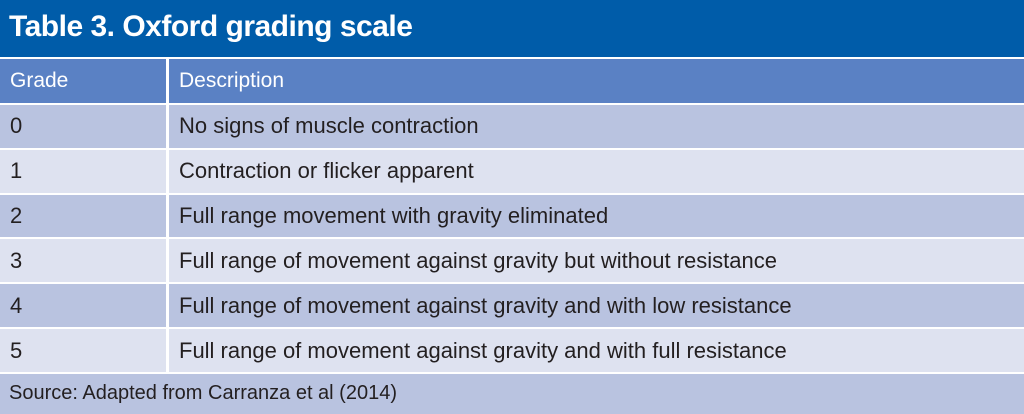  Describe the element at coordinates (16, 216) in the screenshot. I see `grade-value: 2` at that location.